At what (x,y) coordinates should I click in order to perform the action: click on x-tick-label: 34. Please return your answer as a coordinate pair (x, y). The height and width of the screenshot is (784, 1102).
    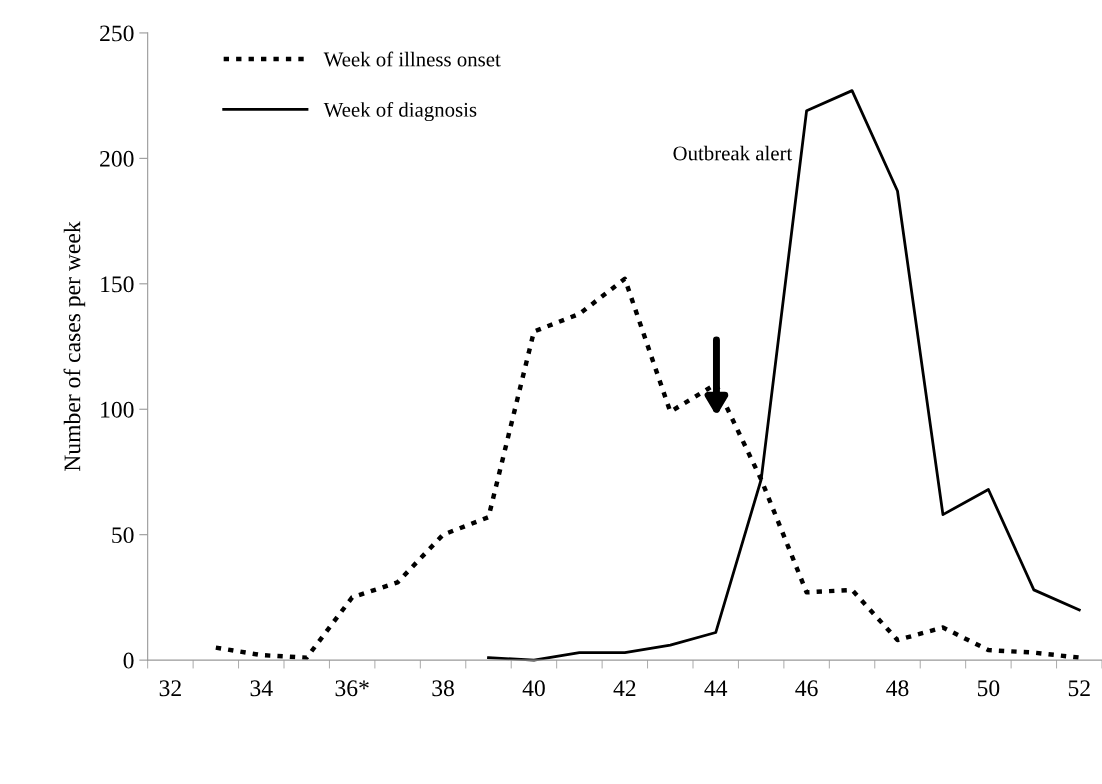
    Looking at the image, I should click on (261, 688).